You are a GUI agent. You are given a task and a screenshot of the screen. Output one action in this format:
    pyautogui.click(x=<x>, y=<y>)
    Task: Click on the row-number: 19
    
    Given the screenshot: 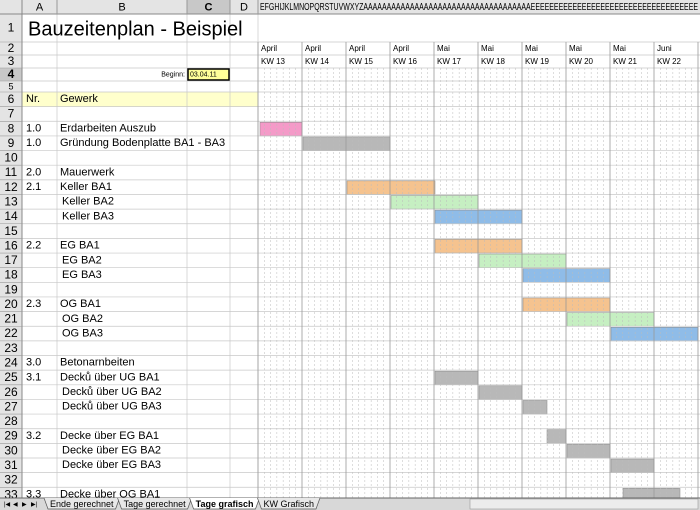 What is the action you would take?
    pyautogui.click(x=11, y=289)
    